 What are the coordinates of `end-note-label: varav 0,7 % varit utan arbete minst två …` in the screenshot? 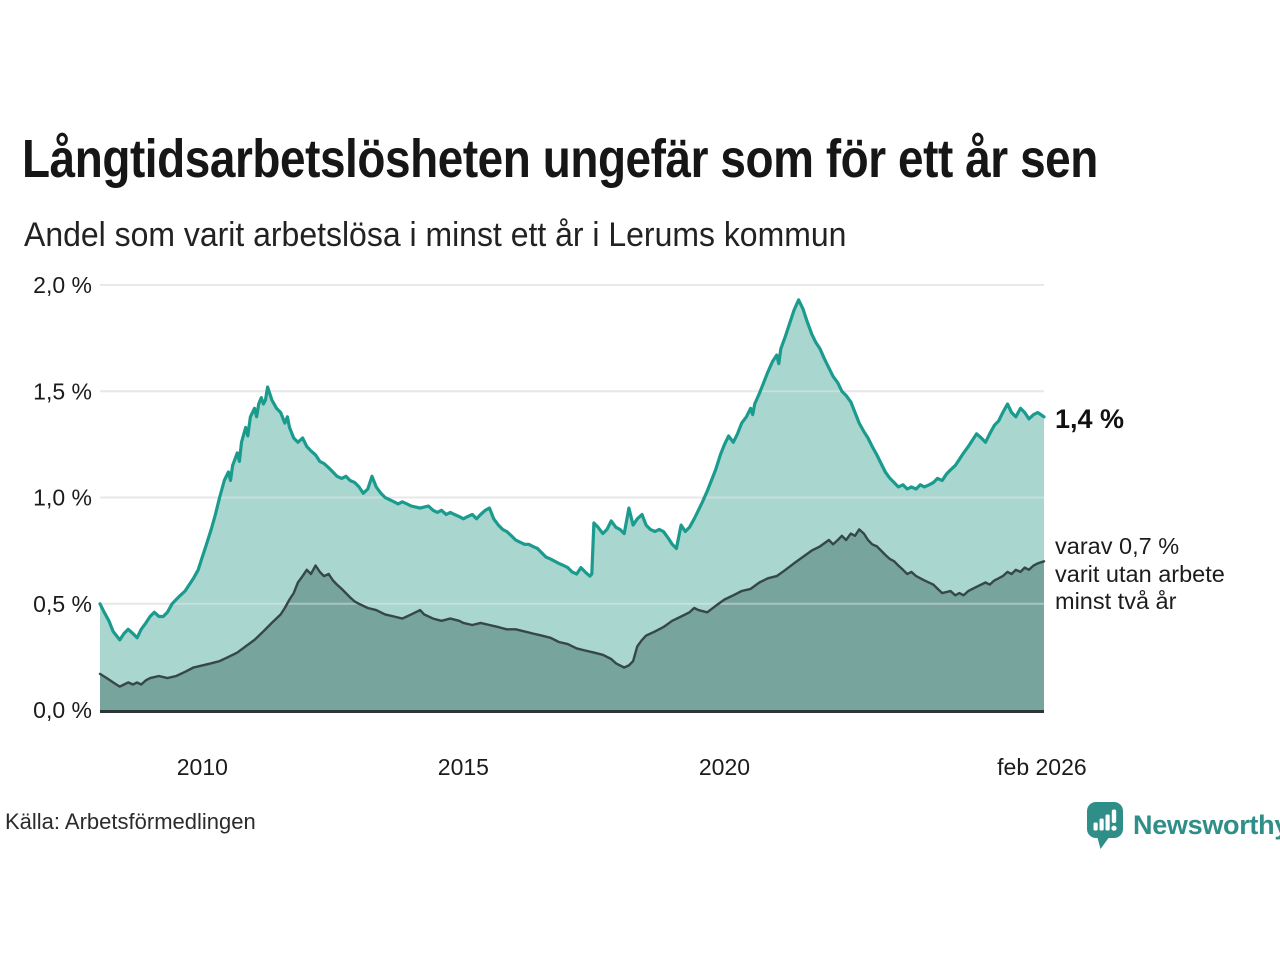 It's located at (1140, 573).